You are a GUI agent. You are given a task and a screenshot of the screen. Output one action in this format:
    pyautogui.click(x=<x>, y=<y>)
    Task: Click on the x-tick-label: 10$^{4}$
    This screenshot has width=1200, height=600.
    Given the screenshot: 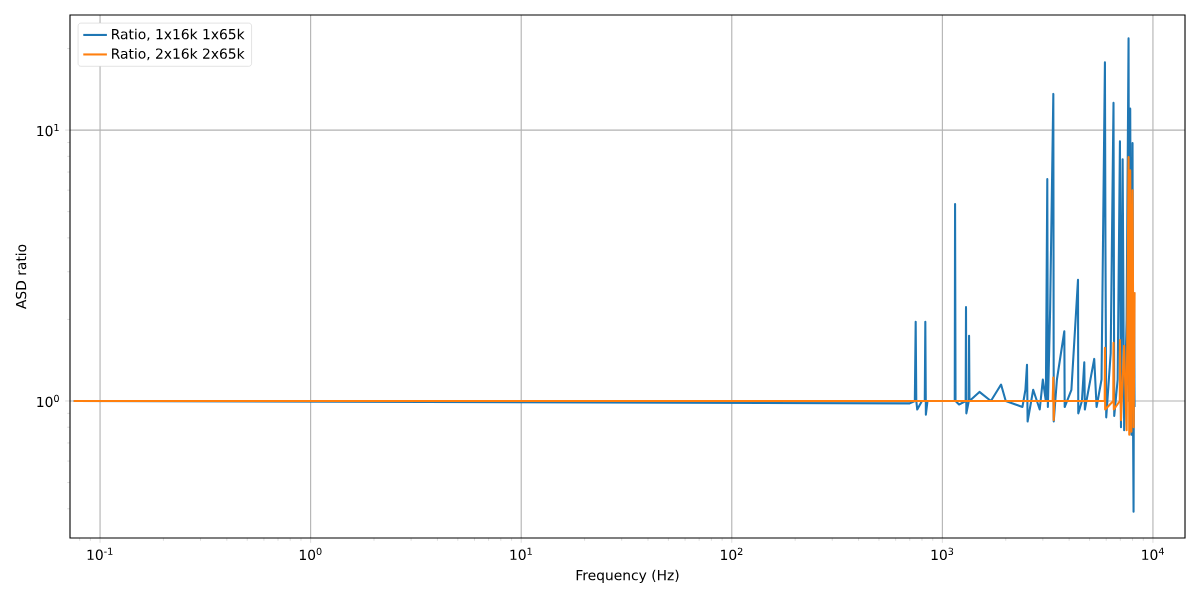 What is the action you would take?
    pyautogui.click(x=1153, y=553)
    